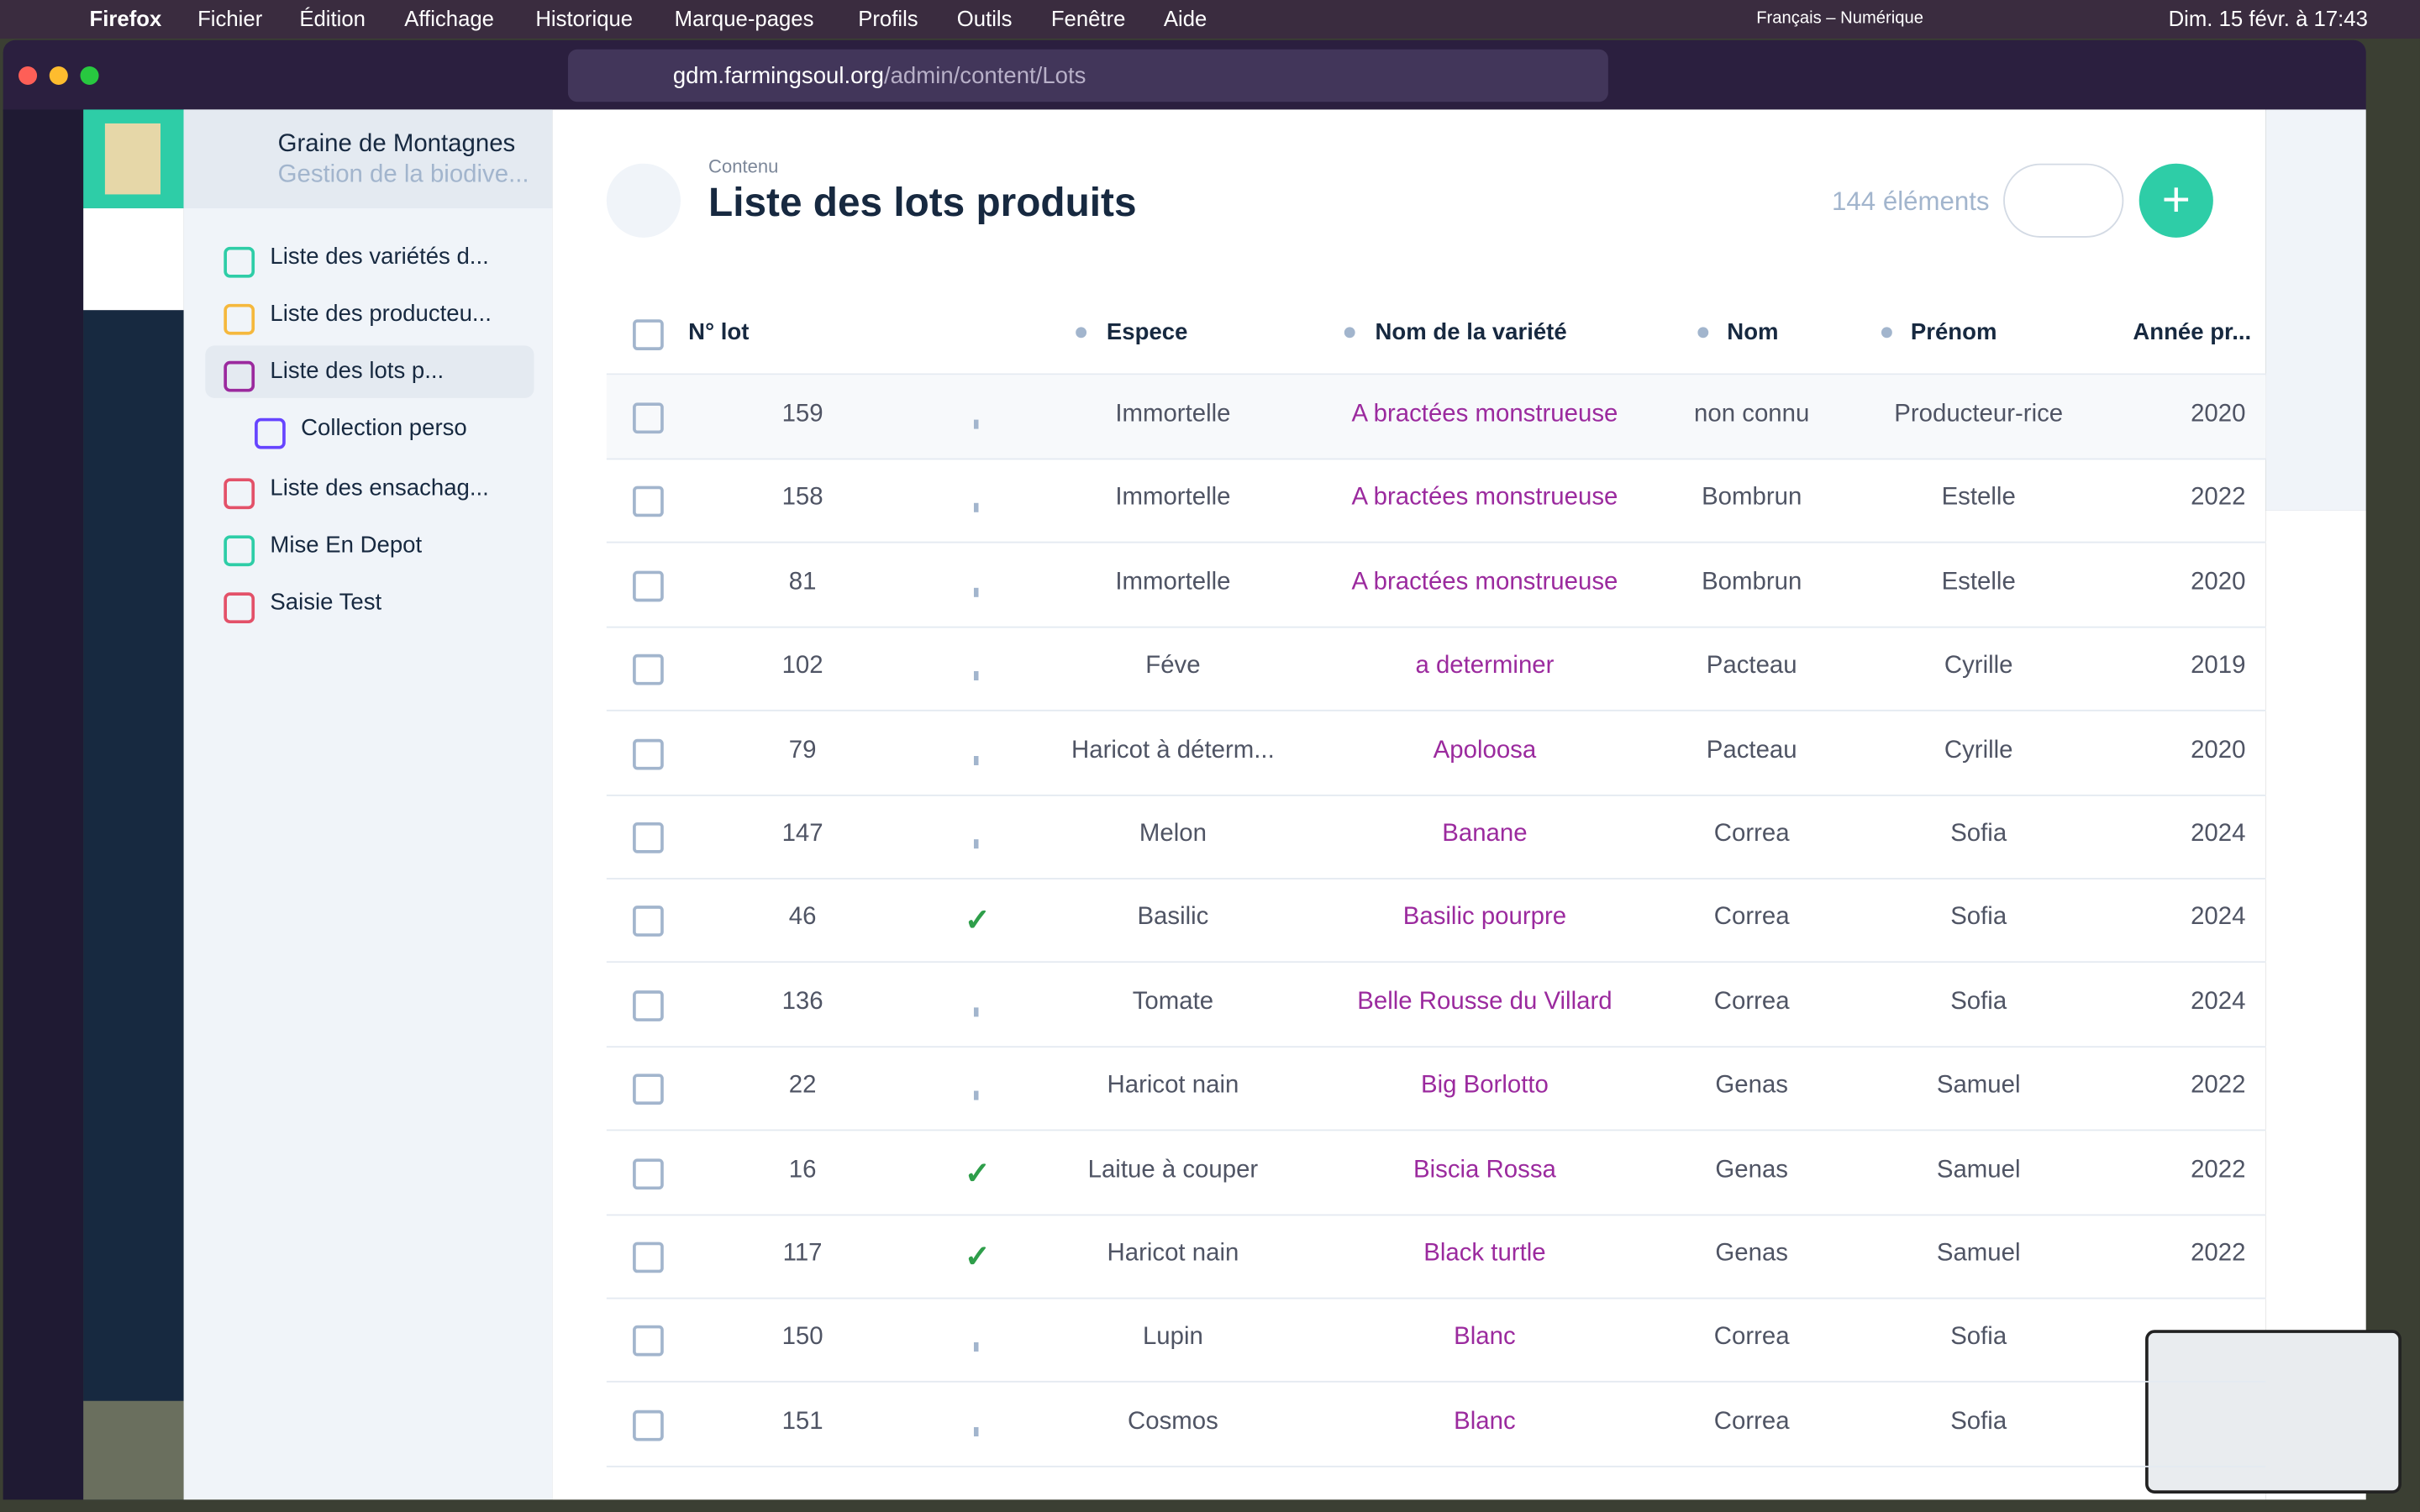  What do you see at coordinates (90, 76) in the screenshot?
I see `zoom` at bounding box center [90, 76].